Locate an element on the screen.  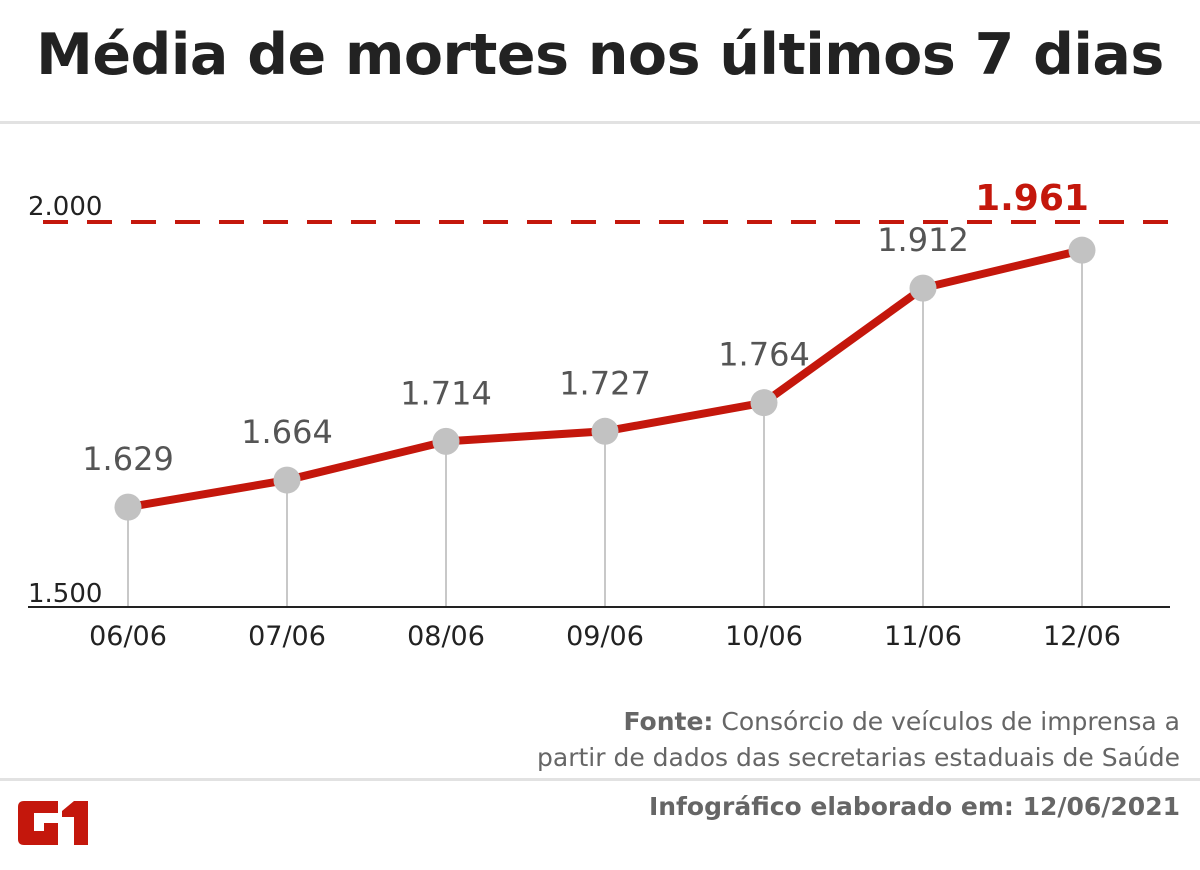
x-tick-label: 08/06 is located at coordinates (446, 636).